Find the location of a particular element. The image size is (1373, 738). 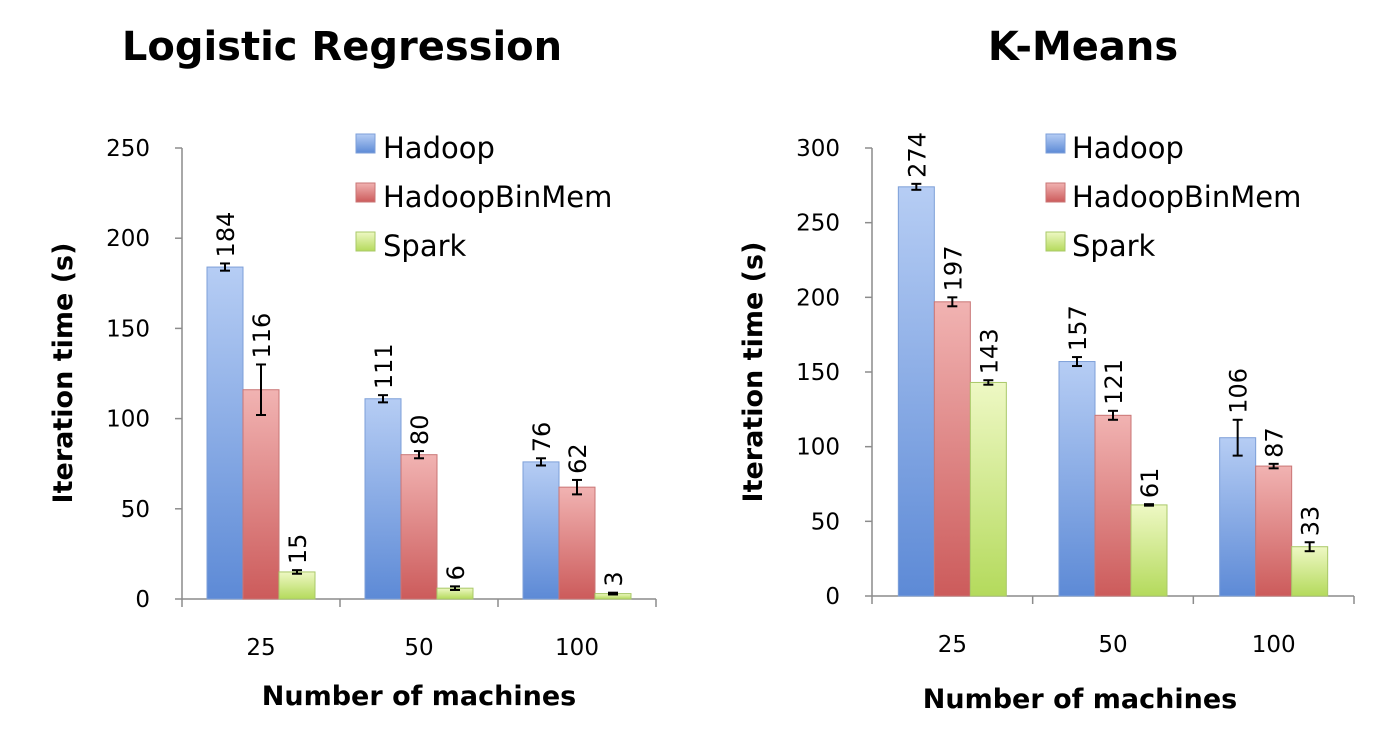

data-label: 111 is located at coordinates (384, 366).